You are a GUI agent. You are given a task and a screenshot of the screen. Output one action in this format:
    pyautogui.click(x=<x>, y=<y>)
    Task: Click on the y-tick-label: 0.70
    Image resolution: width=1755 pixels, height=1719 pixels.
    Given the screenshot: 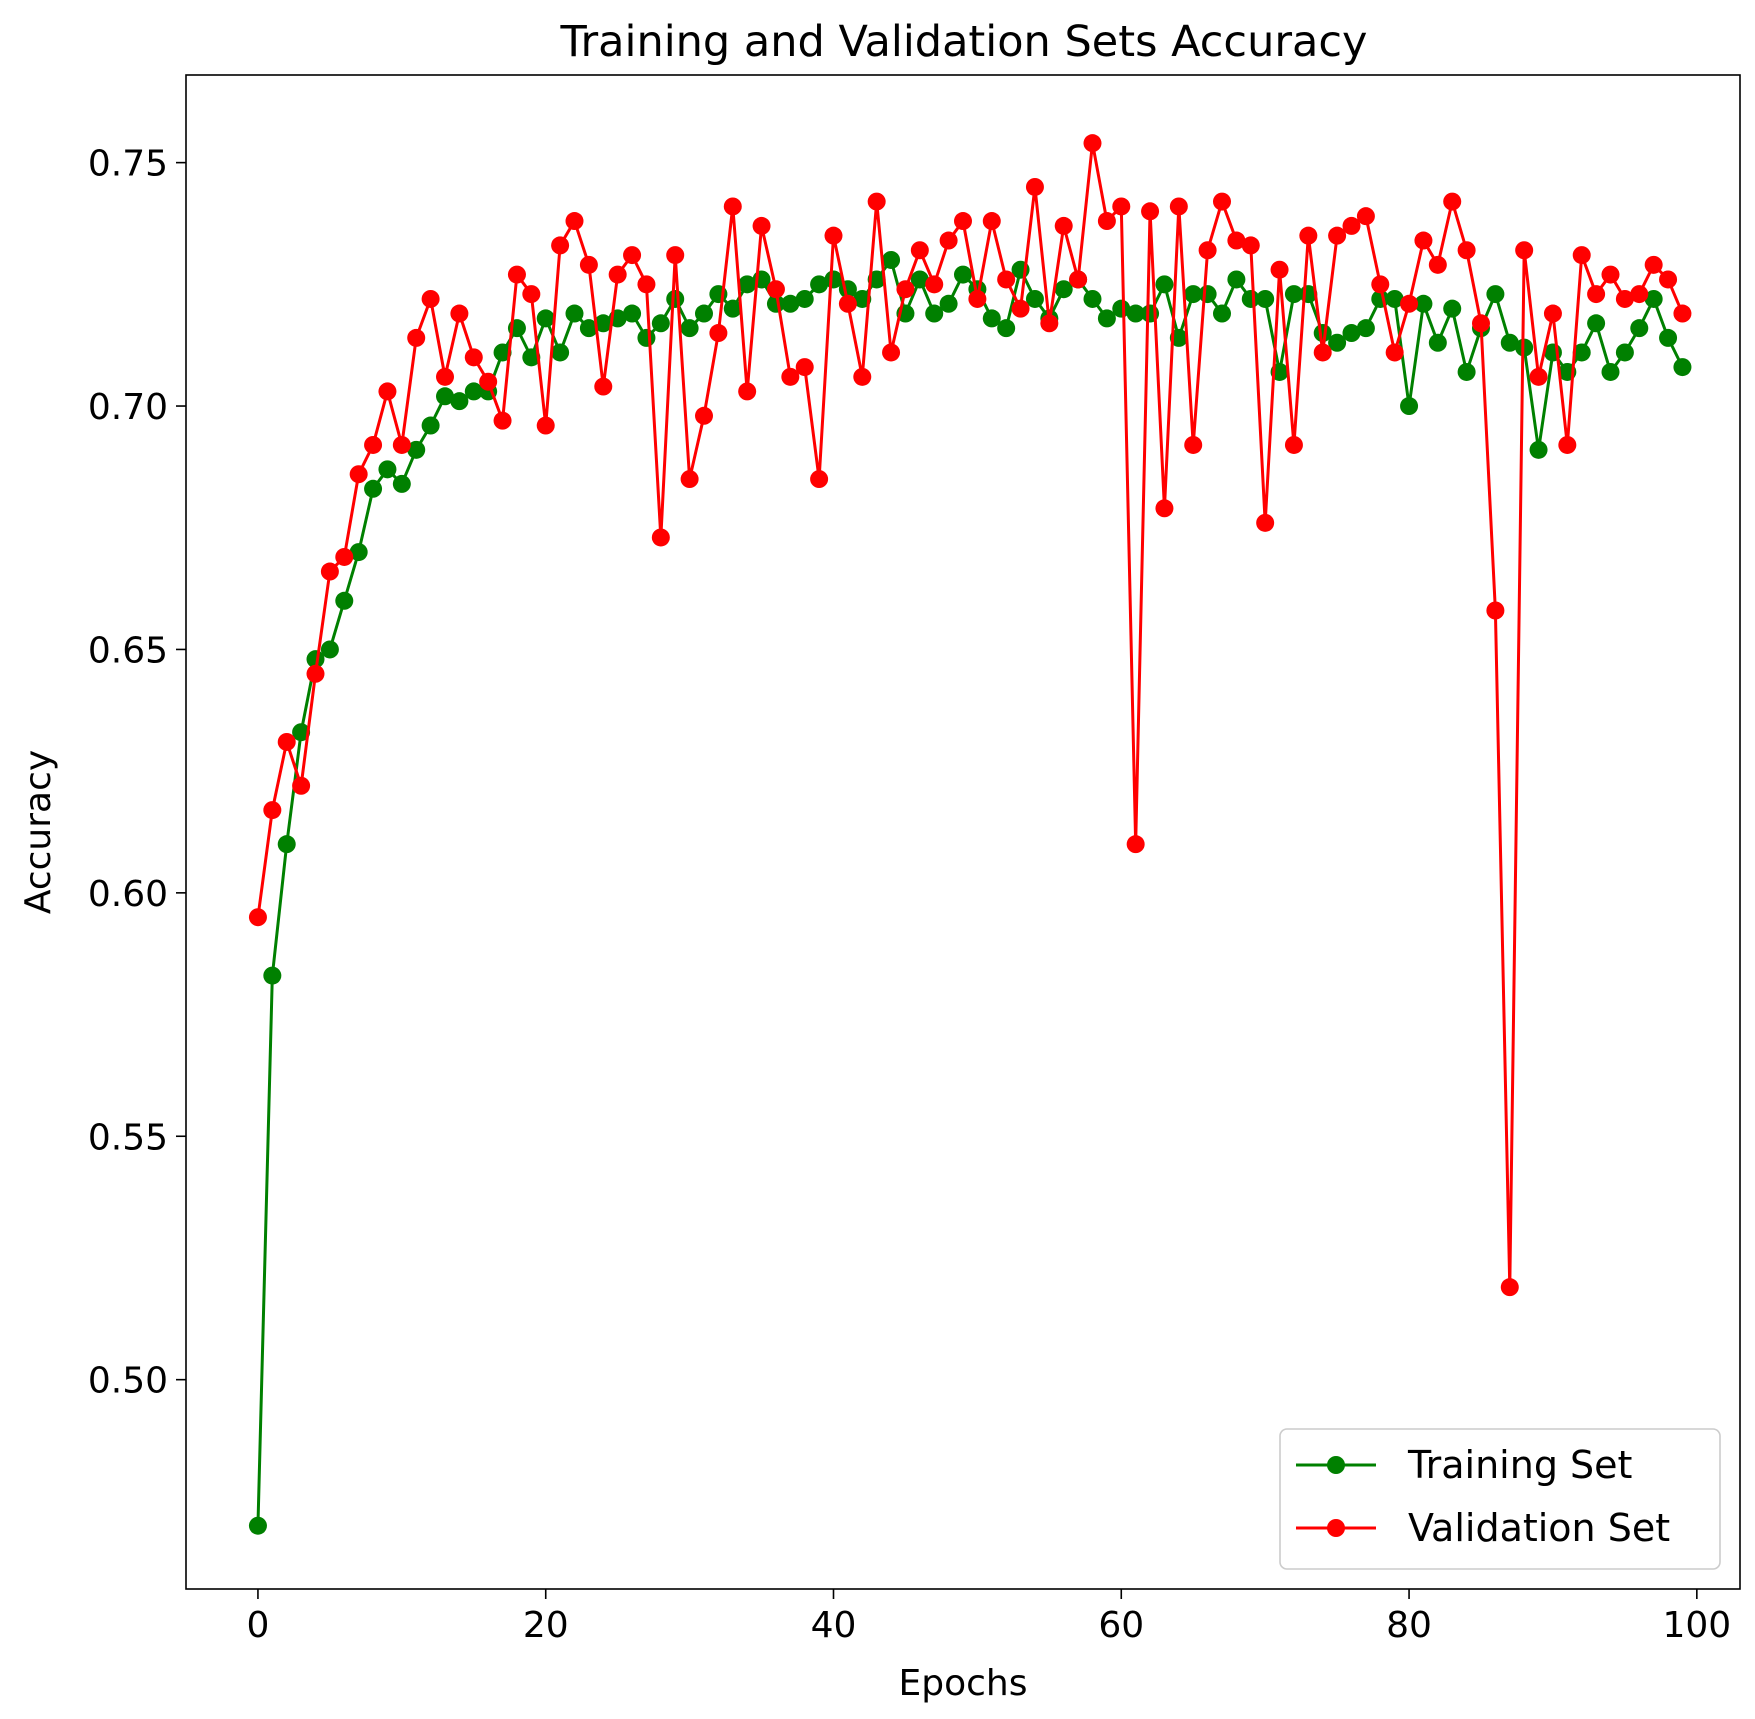 What is the action you would take?
    pyautogui.click(x=128, y=407)
    